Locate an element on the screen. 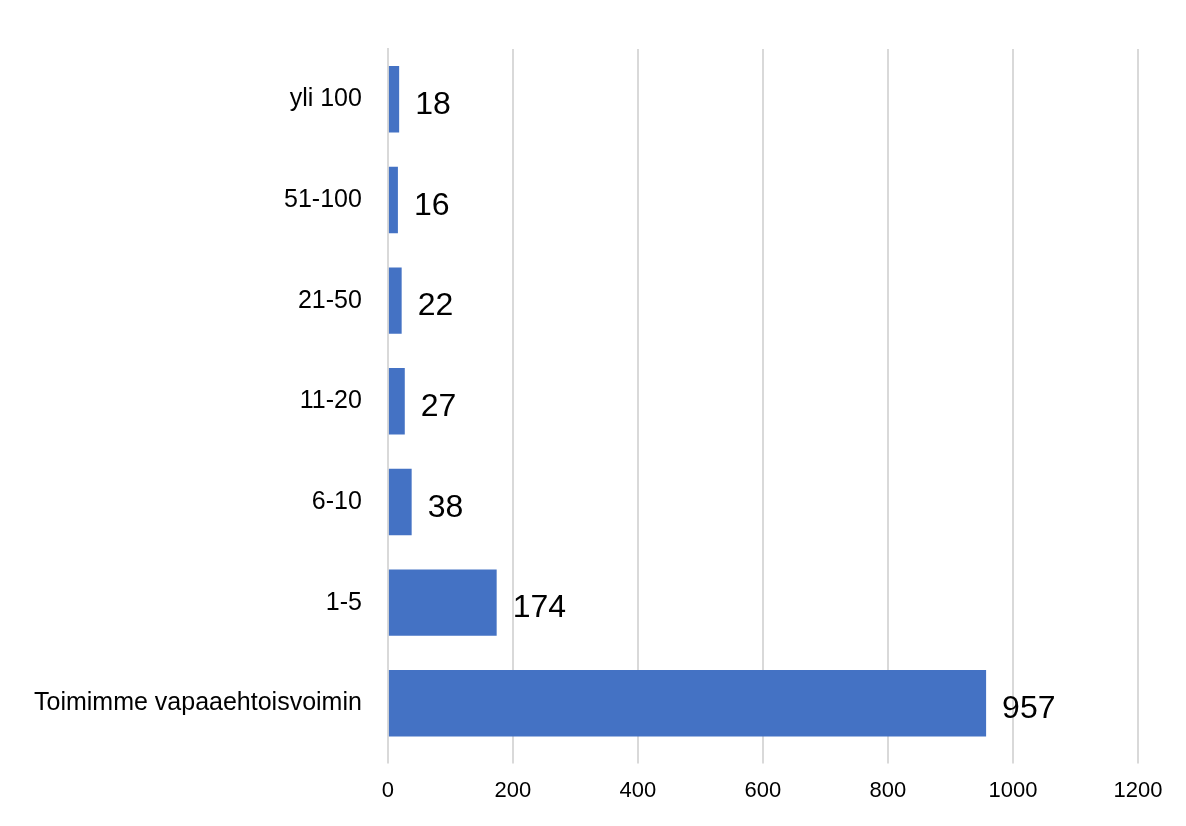 The height and width of the screenshot is (826, 1186). y-tick-label: 21-50 is located at coordinates (329, 298).